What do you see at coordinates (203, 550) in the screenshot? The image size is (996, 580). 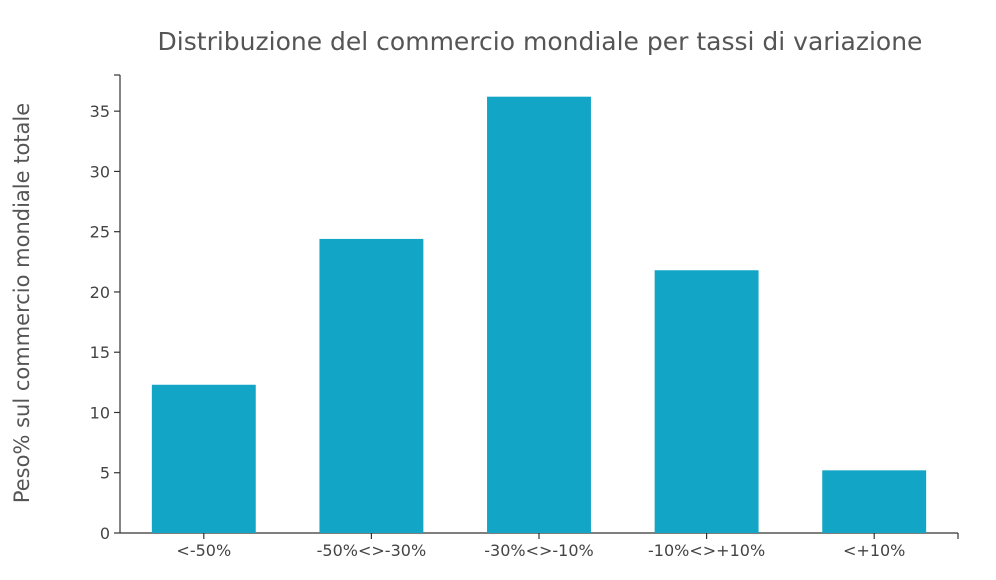 I see `x-tick-label: <-50%` at bounding box center [203, 550].